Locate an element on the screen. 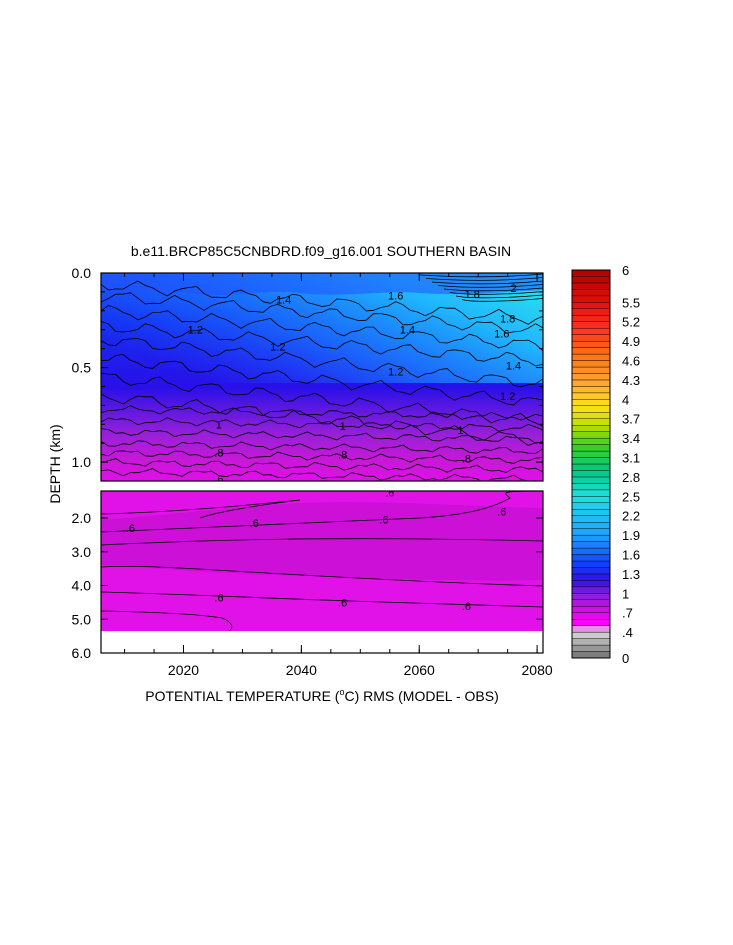 This screenshot has height=945, width=733. y-tick-label: 6.0 is located at coordinates (82, 653).